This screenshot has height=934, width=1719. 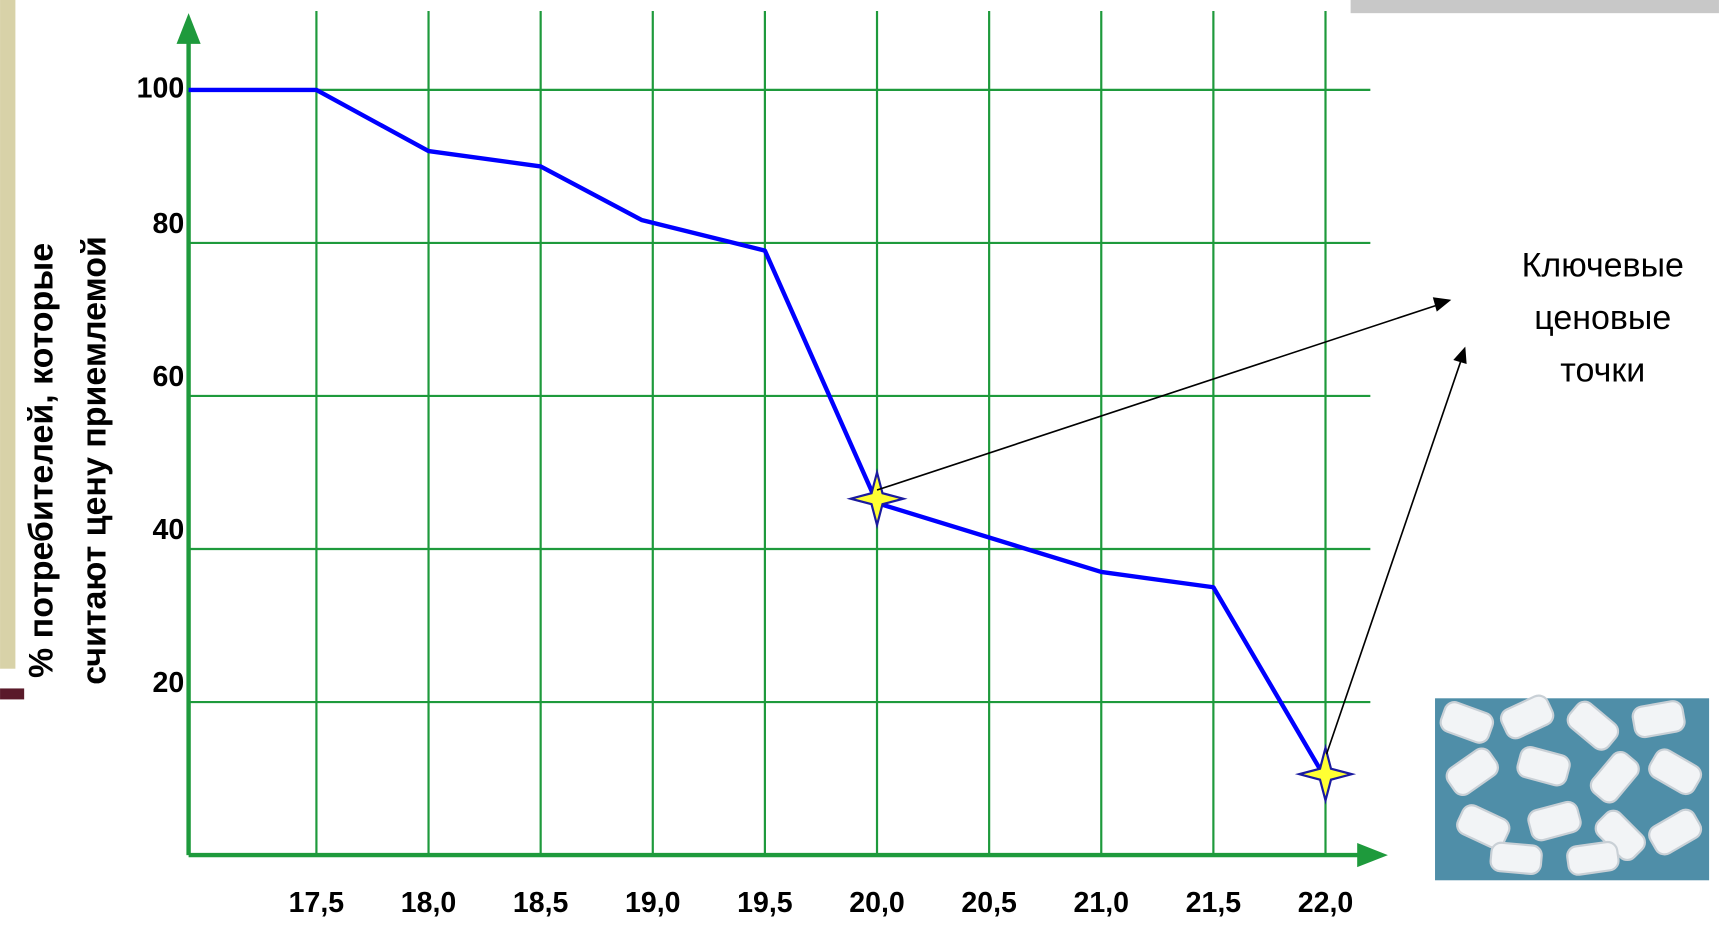 I want to click on annotation: точки, so click(x=1602, y=370).